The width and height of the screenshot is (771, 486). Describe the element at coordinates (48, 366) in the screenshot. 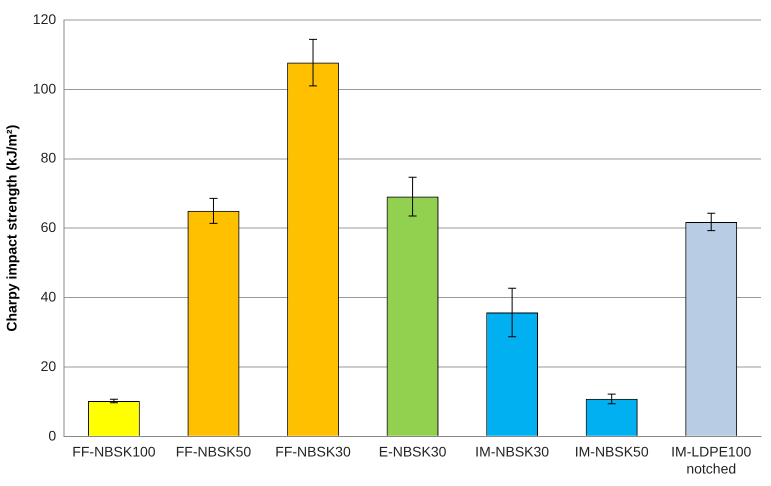

I see `y-tick-label: 20` at that location.